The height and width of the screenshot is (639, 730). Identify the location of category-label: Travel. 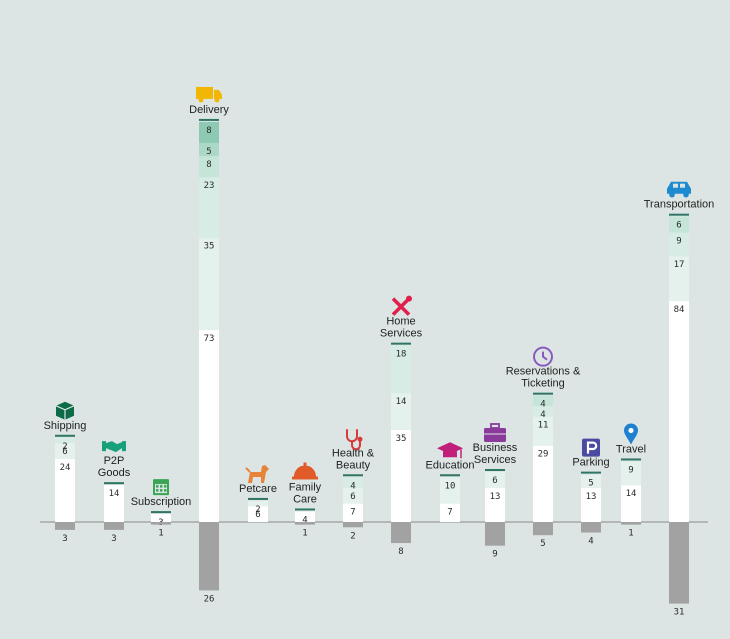
(631, 449).